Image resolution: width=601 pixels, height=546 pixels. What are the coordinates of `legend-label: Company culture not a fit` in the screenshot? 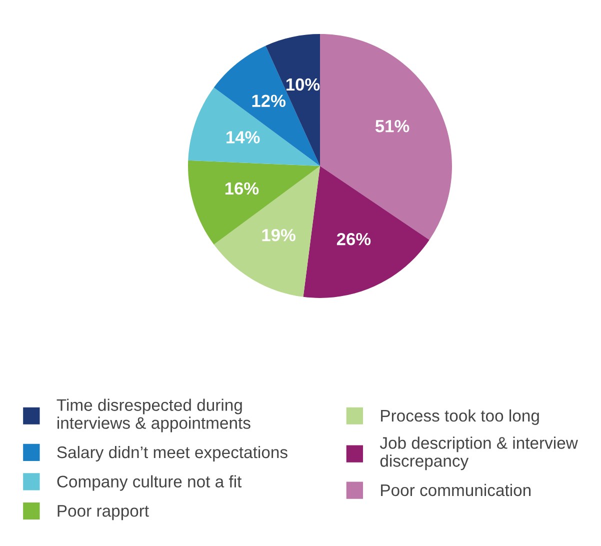 It's located at (149, 483).